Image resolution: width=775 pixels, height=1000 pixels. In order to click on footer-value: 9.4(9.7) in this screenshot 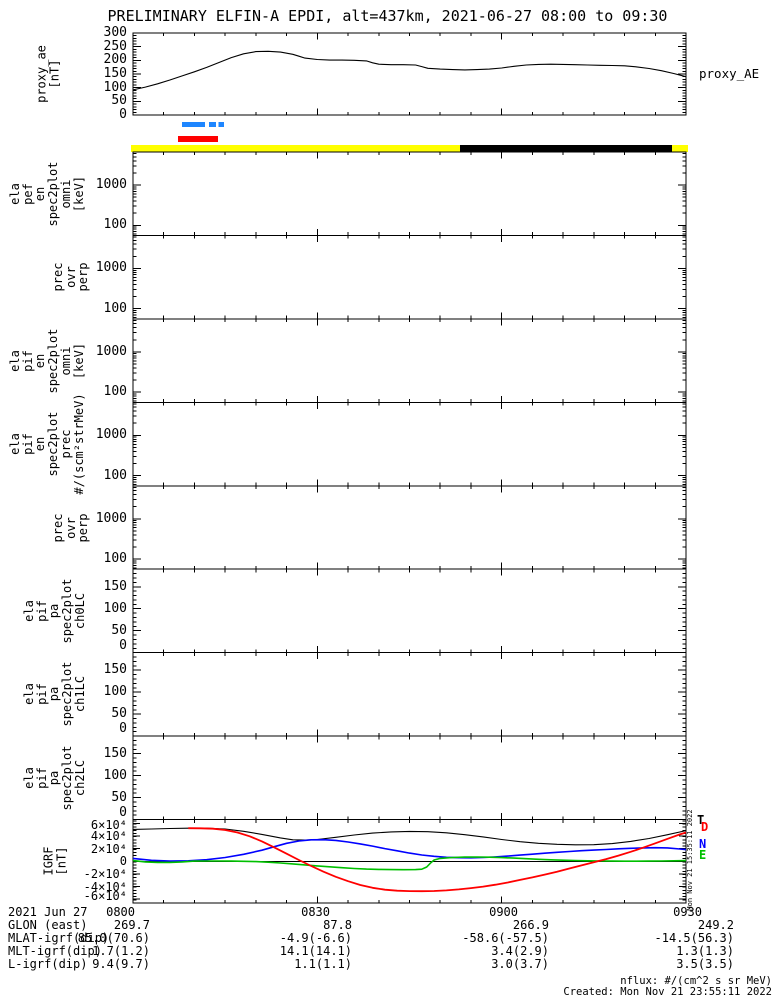, I will do `click(121, 964)`.